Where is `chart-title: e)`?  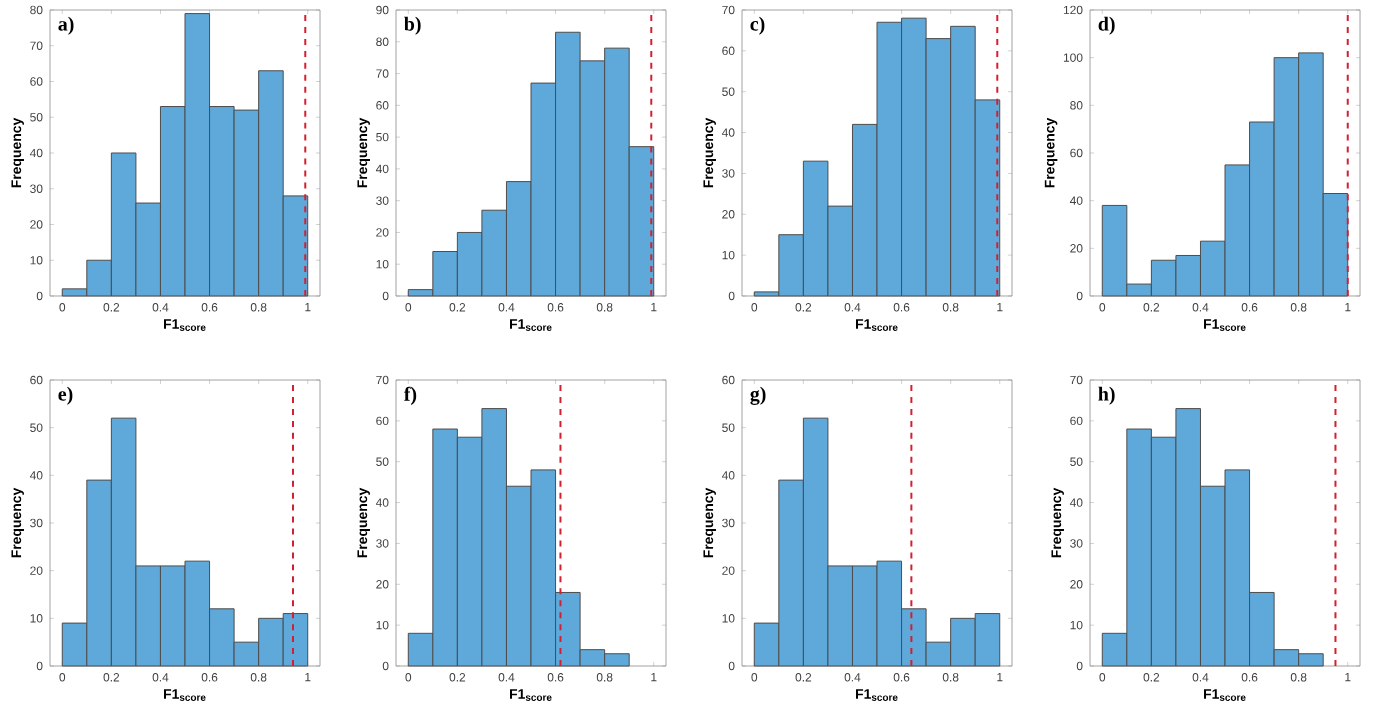
chart-title: e) is located at coordinates (65, 395).